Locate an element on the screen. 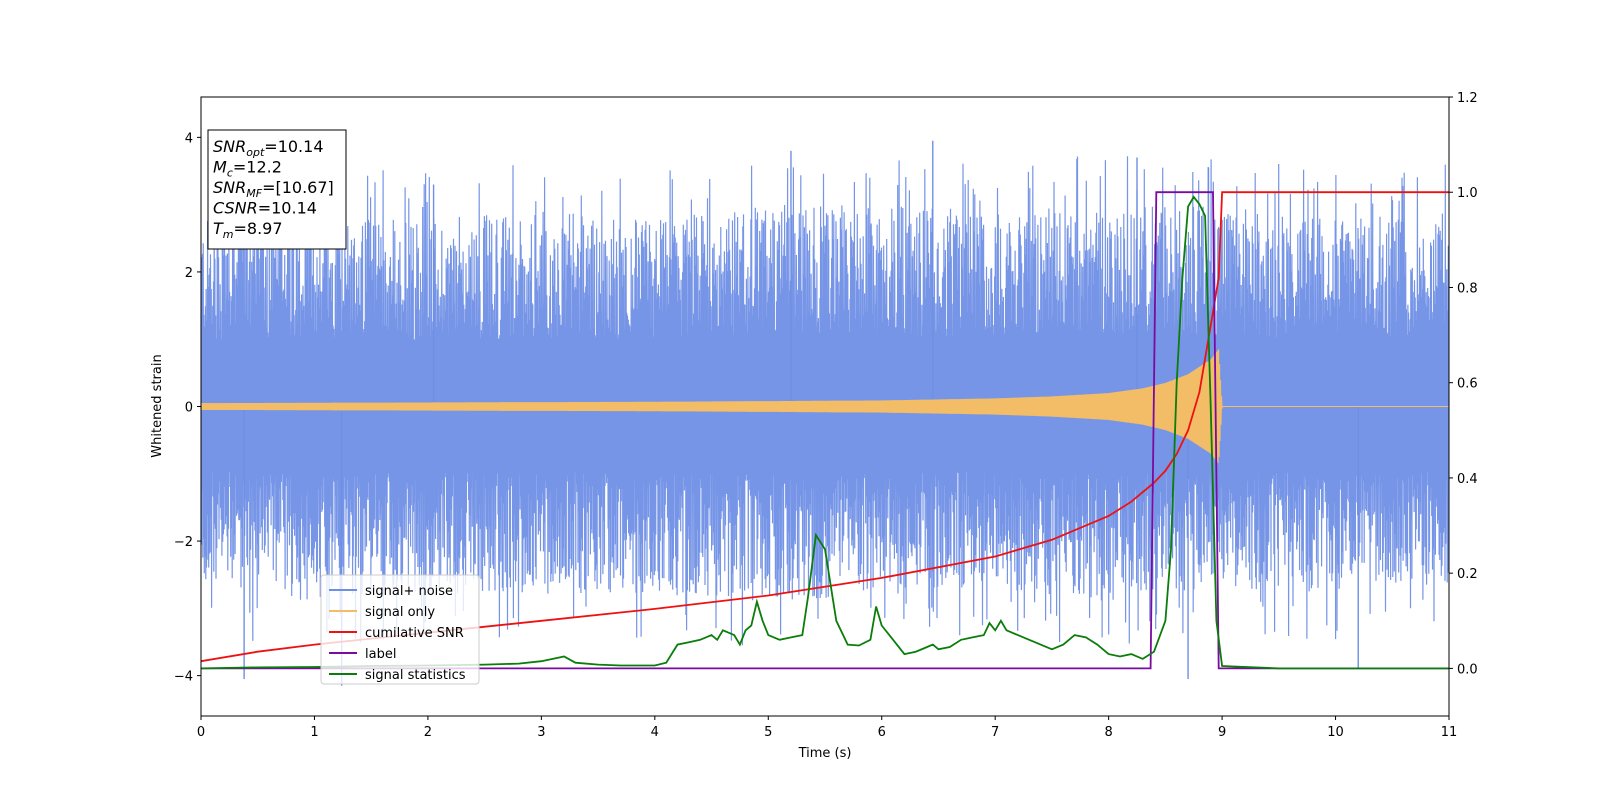 This screenshot has width=1600, height=800. x-tick-label: 6 is located at coordinates (882, 732).